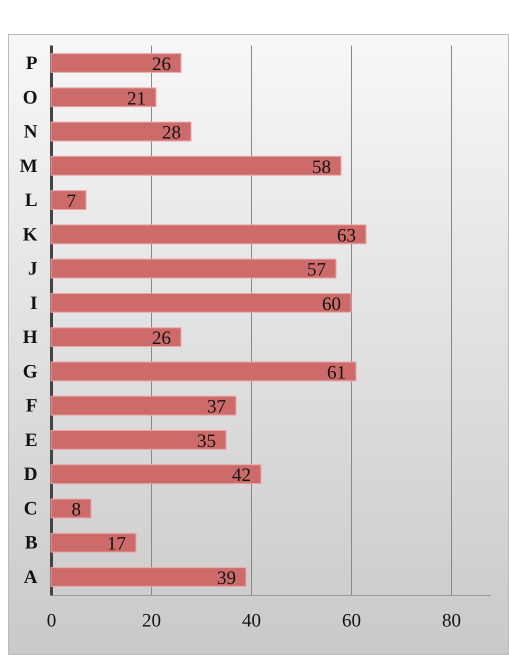 The width and height of the screenshot is (509, 655). I want to click on y-tick-label: K, so click(30, 235).